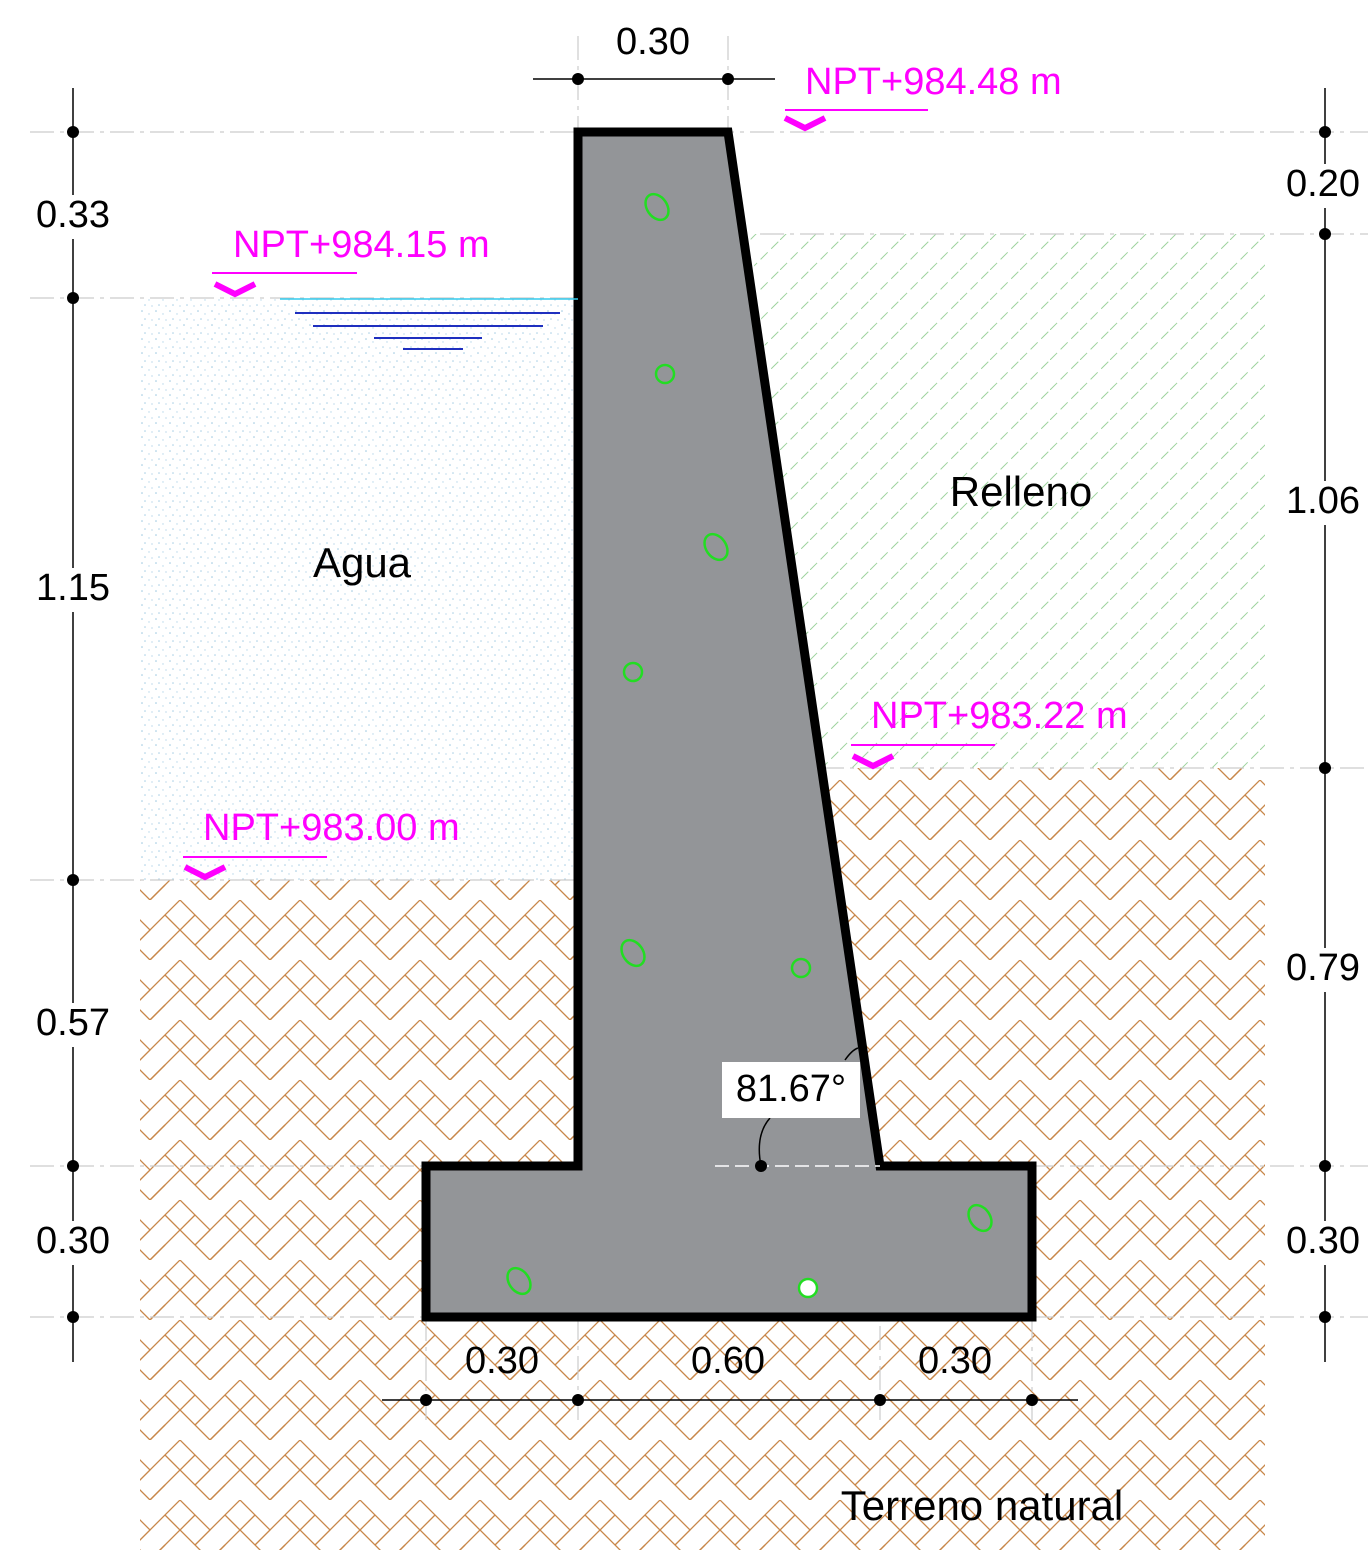 The height and width of the screenshot is (1550, 1368). What do you see at coordinates (1323, 501) in the screenshot?
I see `dim-label: 1.06` at bounding box center [1323, 501].